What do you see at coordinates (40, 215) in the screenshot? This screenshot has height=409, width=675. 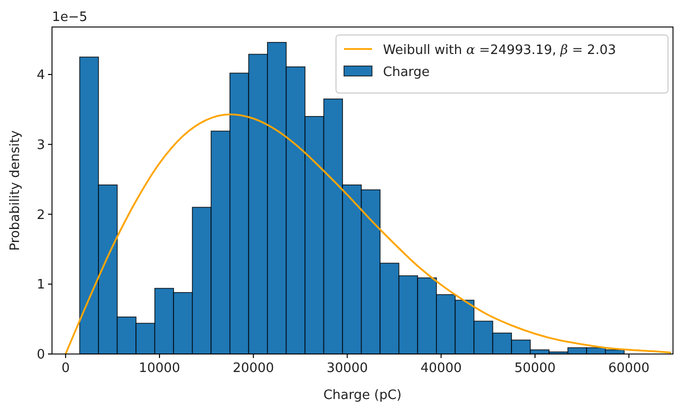 I see `y-tick-label: 2` at bounding box center [40, 215].